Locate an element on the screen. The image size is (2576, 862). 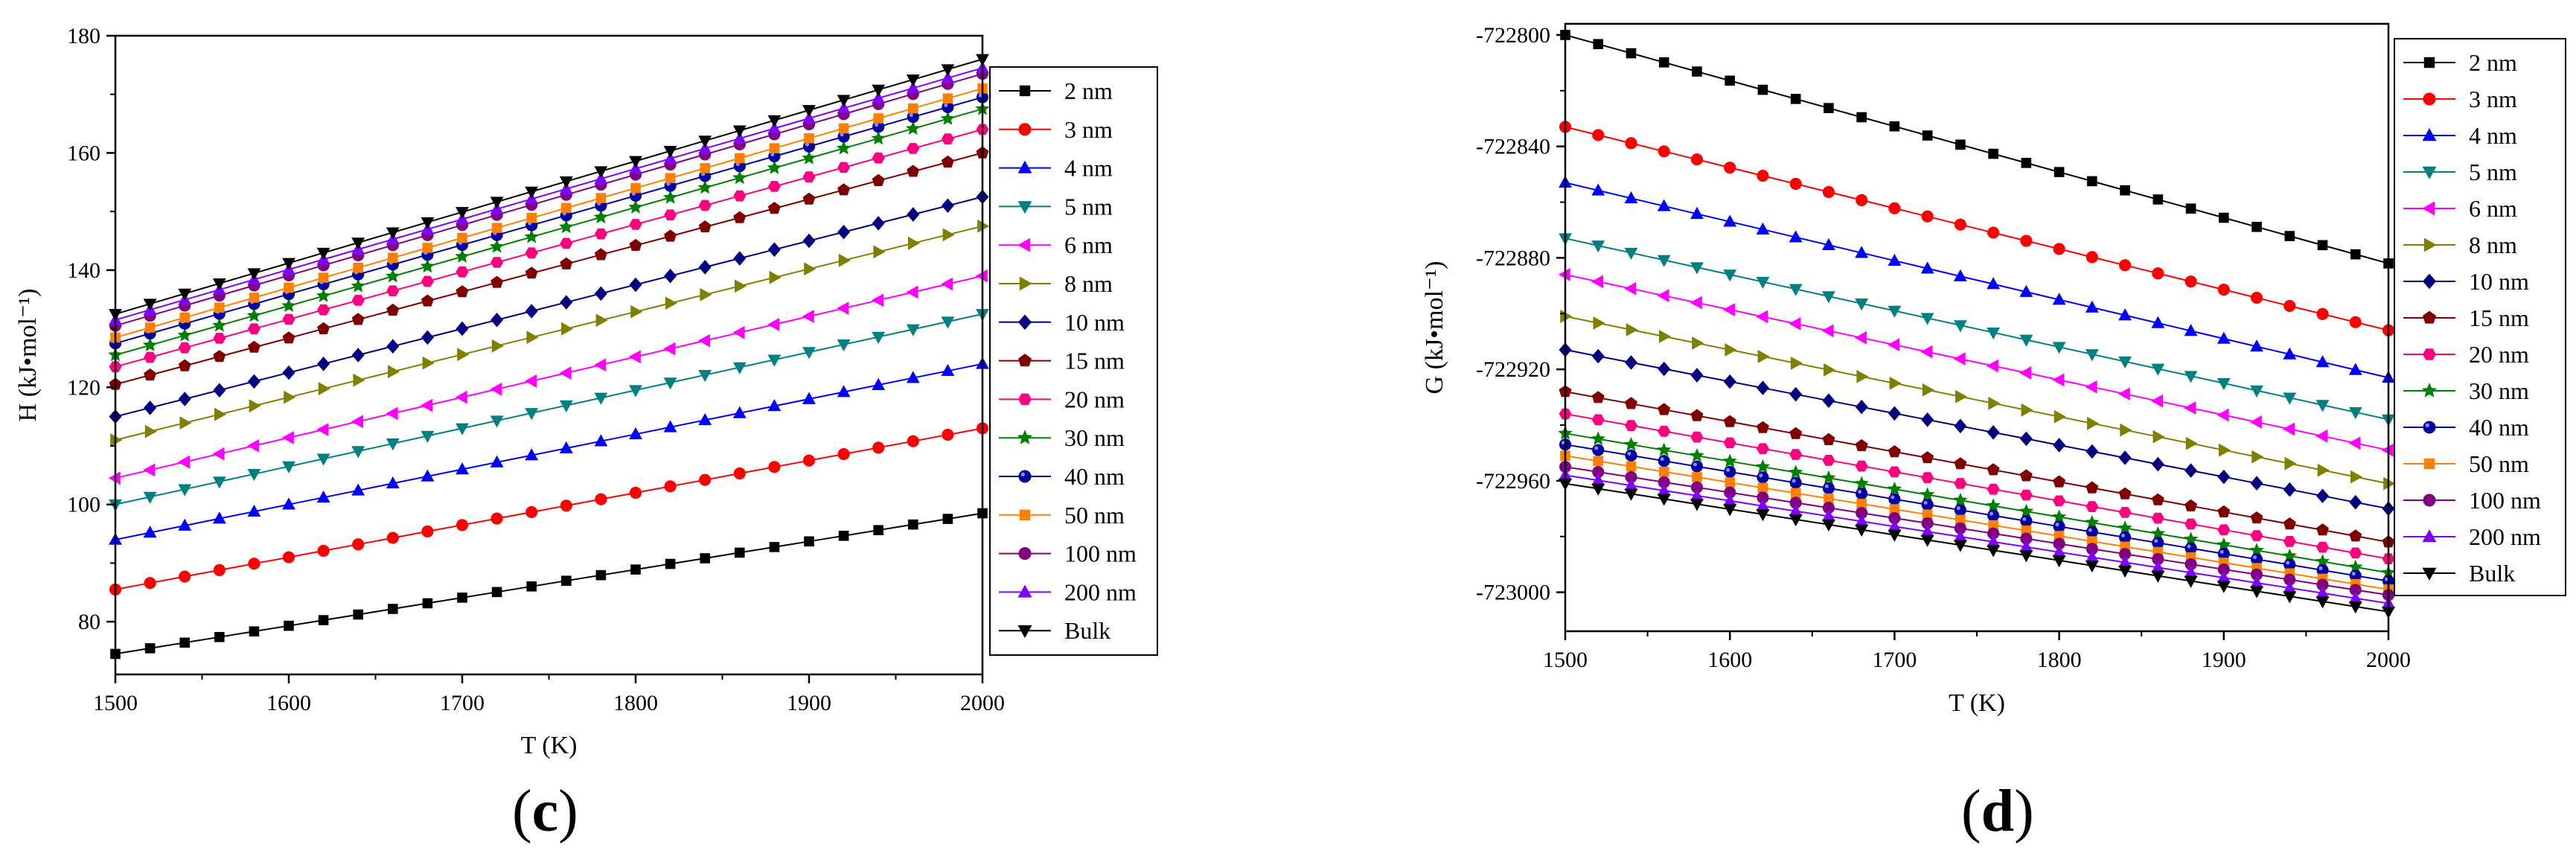
chart-d-point-40-nm-22-highlight is located at coordinates (2288, 563).